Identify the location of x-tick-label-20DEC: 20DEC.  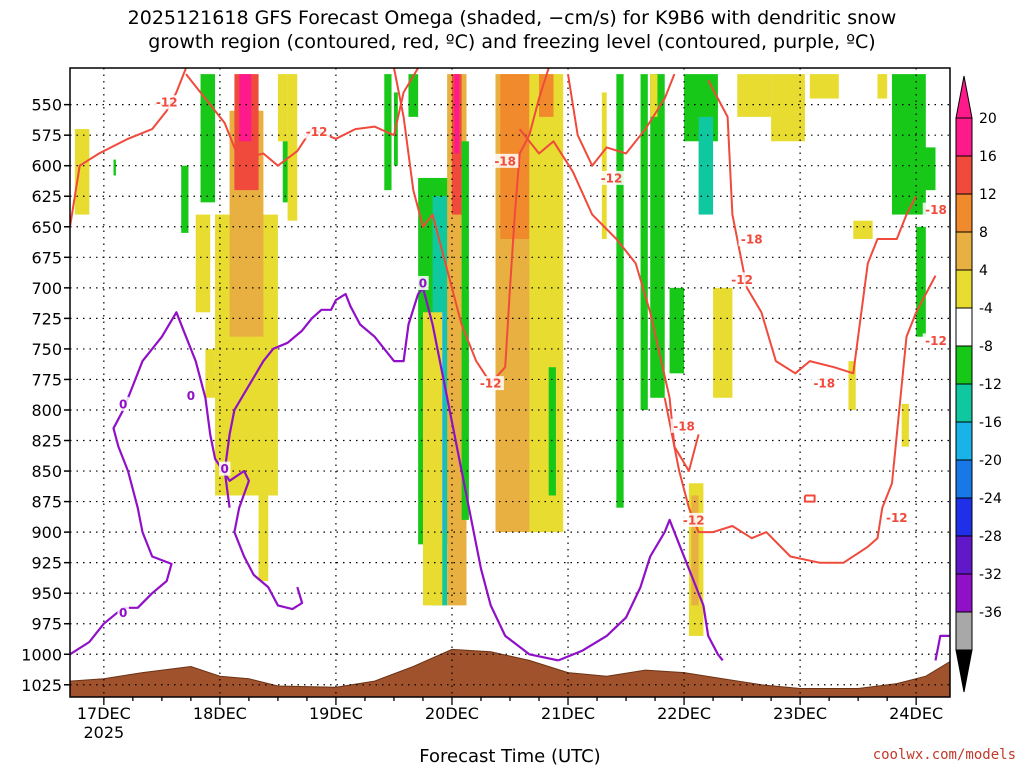
(452, 713).